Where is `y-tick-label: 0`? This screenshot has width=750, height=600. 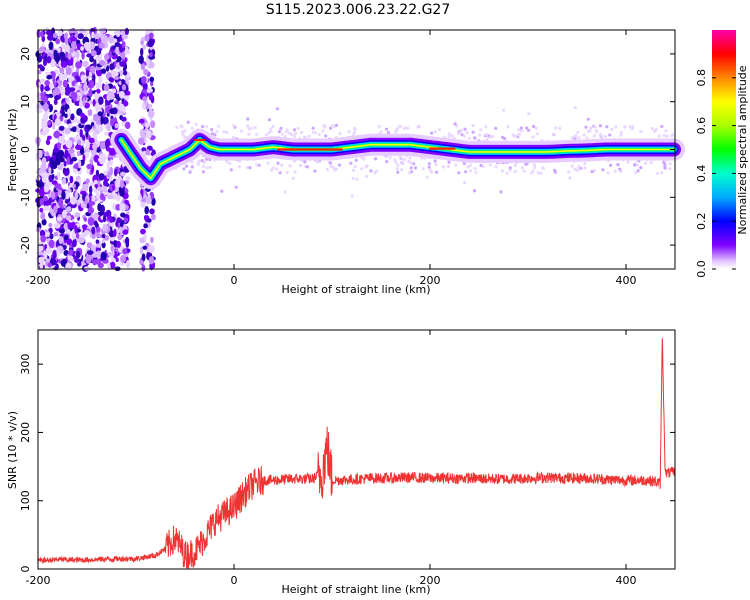 y-tick-label: 0 is located at coordinates (25, 149).